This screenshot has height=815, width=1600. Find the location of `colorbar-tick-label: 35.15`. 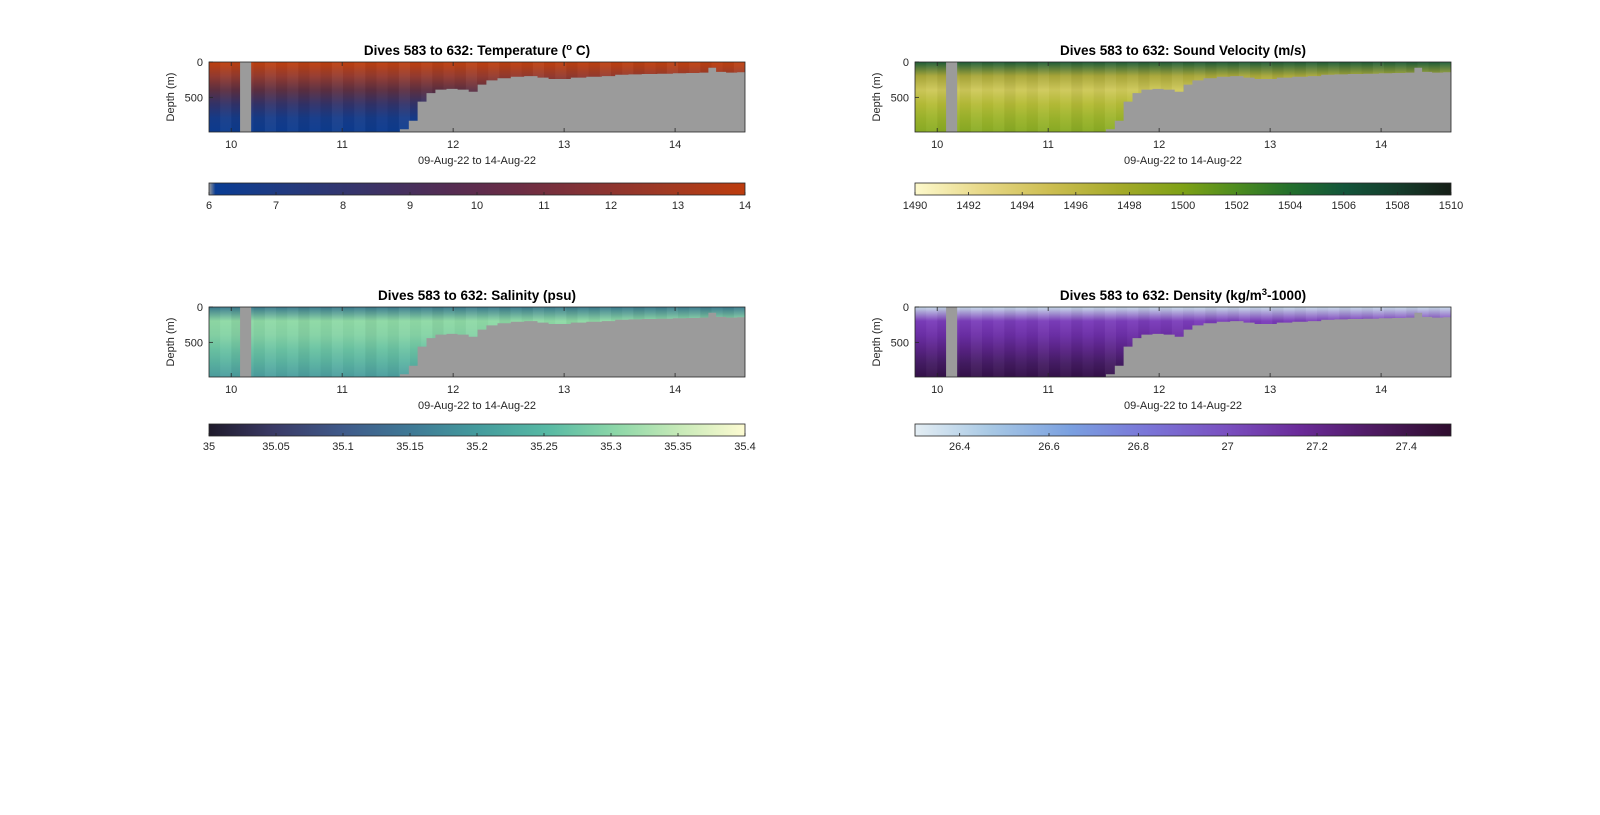

colorbar-tick-label: 35.15 is located at coordinates (410, 447).